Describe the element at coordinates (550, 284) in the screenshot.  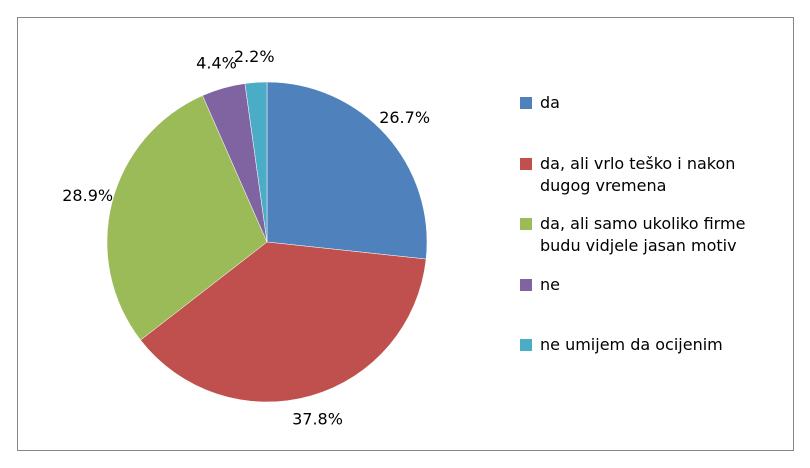
I see `legend-label: ne` at that location.